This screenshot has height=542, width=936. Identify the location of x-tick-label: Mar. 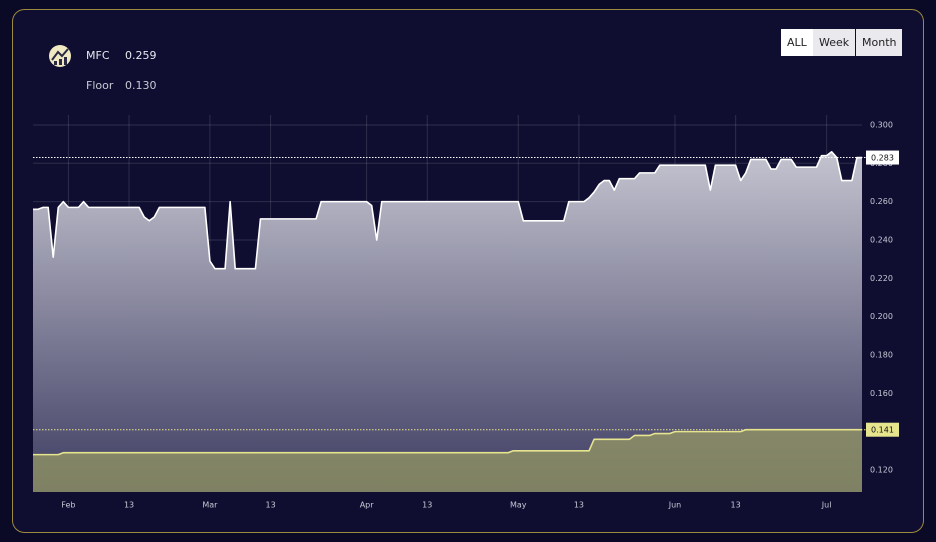
(210, 505).